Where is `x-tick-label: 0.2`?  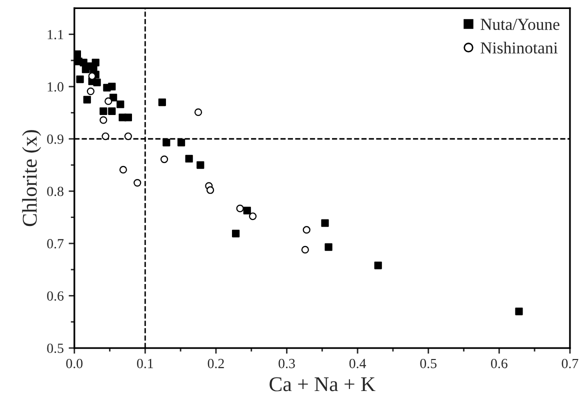
x-tick-label: 0.2 is located at coordinates (216, 363).